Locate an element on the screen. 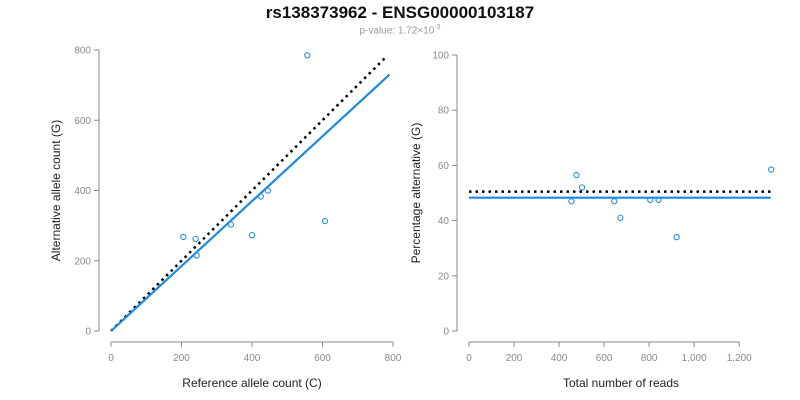  chart-title: rs138373962 - ENSG00000103187 is located at coordinates (400, 12).